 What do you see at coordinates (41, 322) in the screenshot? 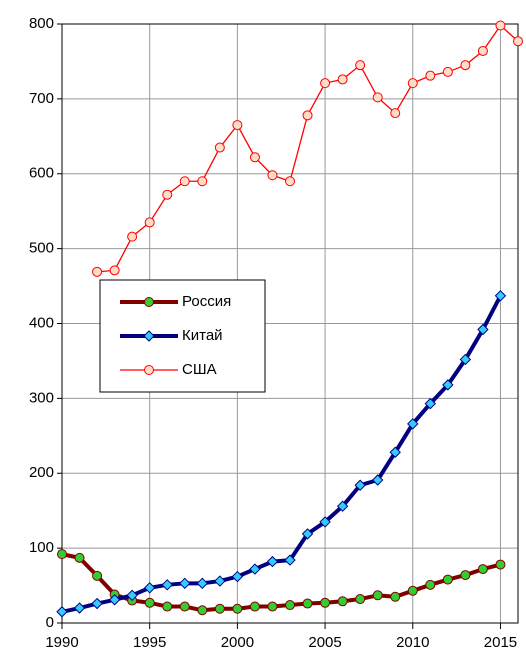
I see `y-tick-label: 400` at bounding box center [41, 322].